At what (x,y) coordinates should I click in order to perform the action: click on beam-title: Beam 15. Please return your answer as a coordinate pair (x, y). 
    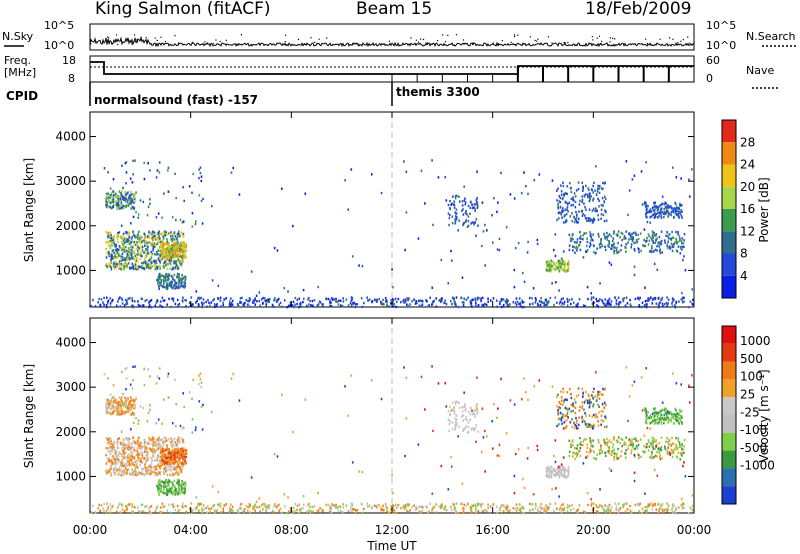
    Looking at the image, I should click on (394, 9).